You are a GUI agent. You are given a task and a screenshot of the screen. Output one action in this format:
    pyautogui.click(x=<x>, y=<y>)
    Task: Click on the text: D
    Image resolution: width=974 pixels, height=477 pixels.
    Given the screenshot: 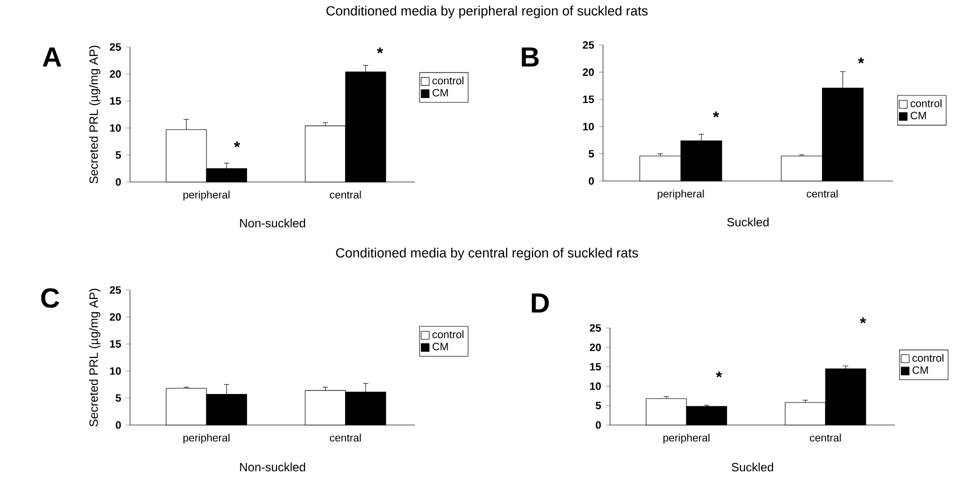 What is the action you would take?
    pyautogui.click(x=540, y=303)
    